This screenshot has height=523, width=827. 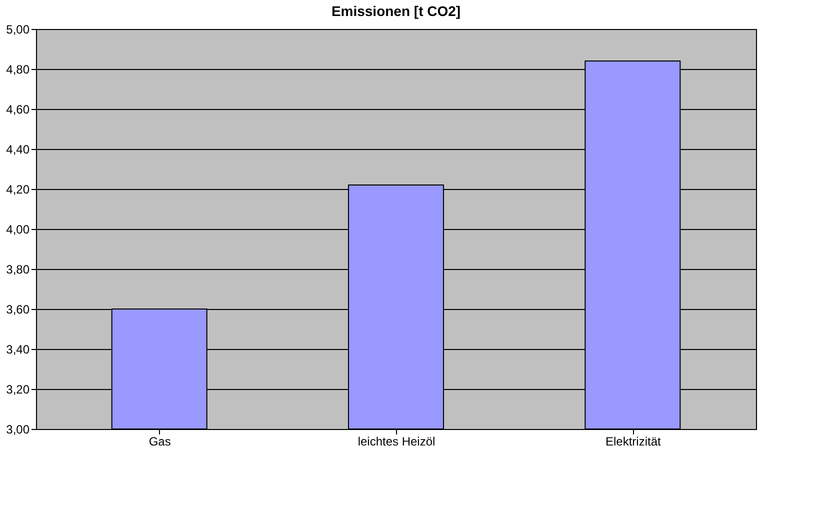 What do you see at coordinates (18, 109) in the screenshot?
I see `y-tick-label: 4,60` at bounding box center [18, 109].